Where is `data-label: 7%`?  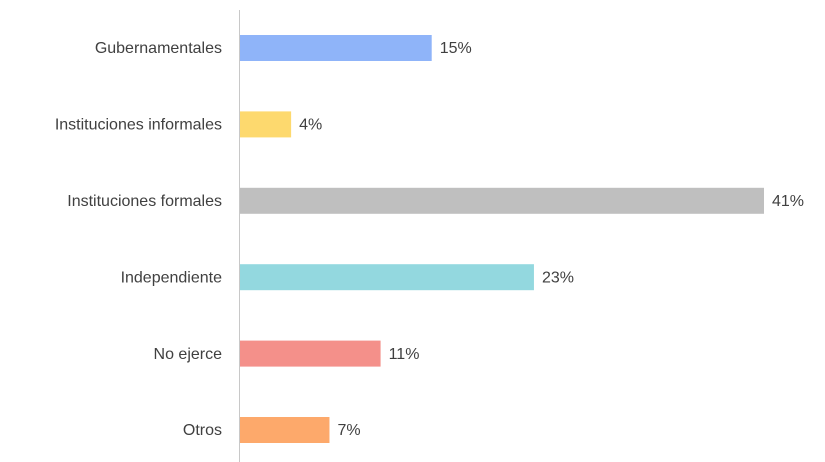
data-label: 7% is located at coordinates (348, 430).